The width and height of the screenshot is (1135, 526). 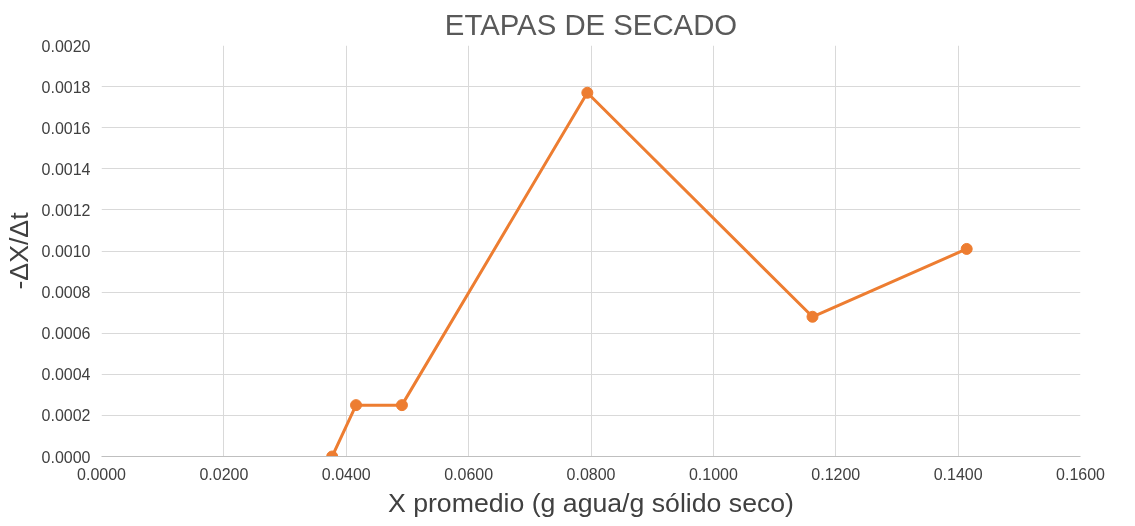 I want to click on y-tick-label: 0.0000, so click(x=66, y=457).